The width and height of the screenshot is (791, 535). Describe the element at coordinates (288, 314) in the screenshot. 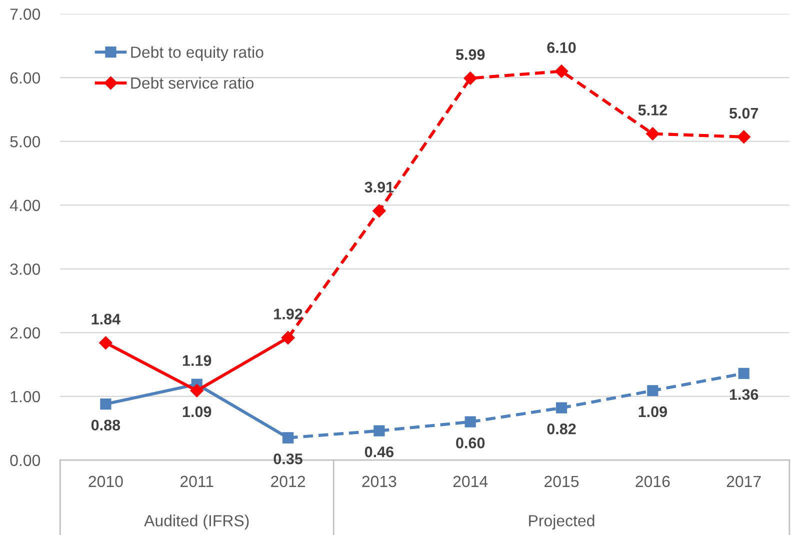

I see `data-label: 1.92` at that location.